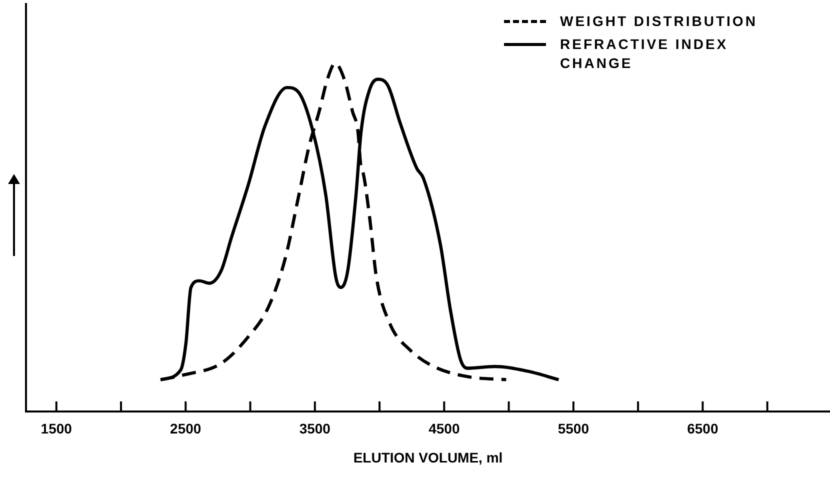 Image resolution: width=830 pixels, height=477 pixels. Describe the element at coordinates (186, 428) in the screenshot. I see `x-tick-label: 2500` at that location.